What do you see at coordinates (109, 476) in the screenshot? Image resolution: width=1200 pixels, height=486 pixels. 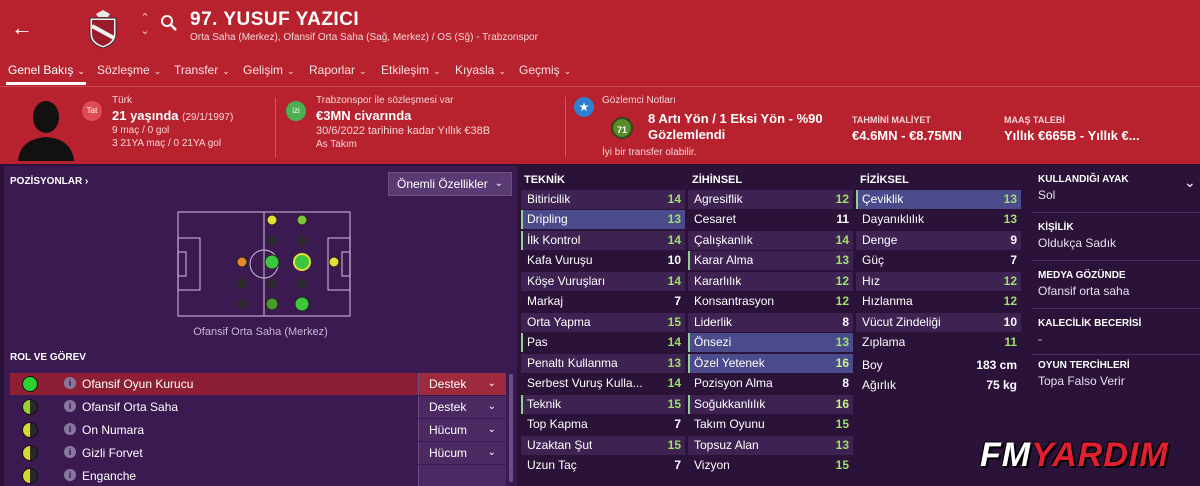 I see `role-name: Enganche` at bounding box center [109, 476].